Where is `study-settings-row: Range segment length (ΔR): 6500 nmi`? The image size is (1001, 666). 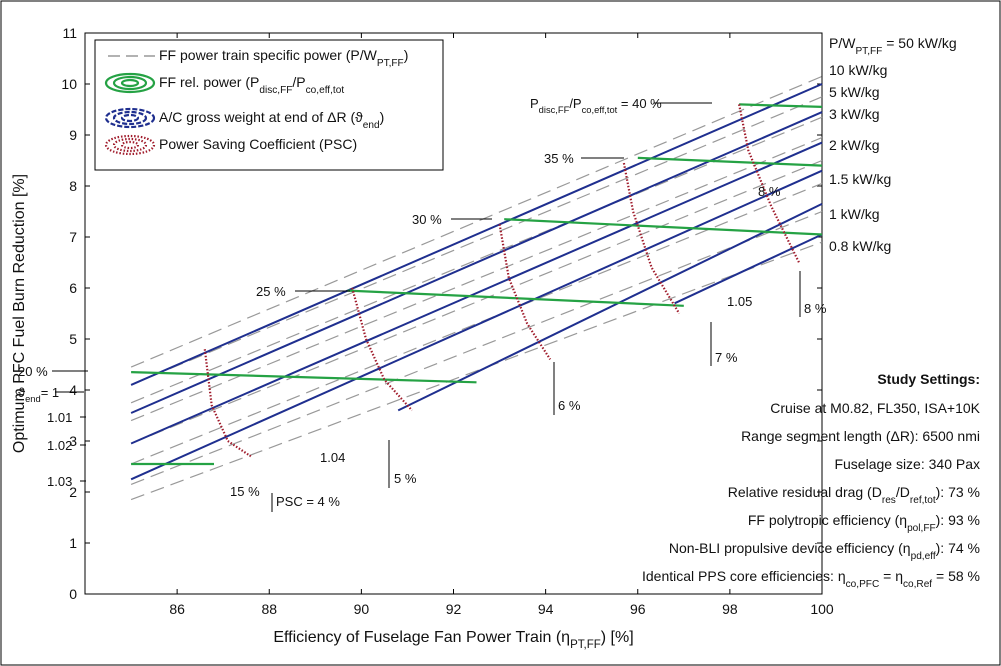
study-settings-row: Range segment length (ΔR): 6500 nmi is located at coordinates (860, 436).